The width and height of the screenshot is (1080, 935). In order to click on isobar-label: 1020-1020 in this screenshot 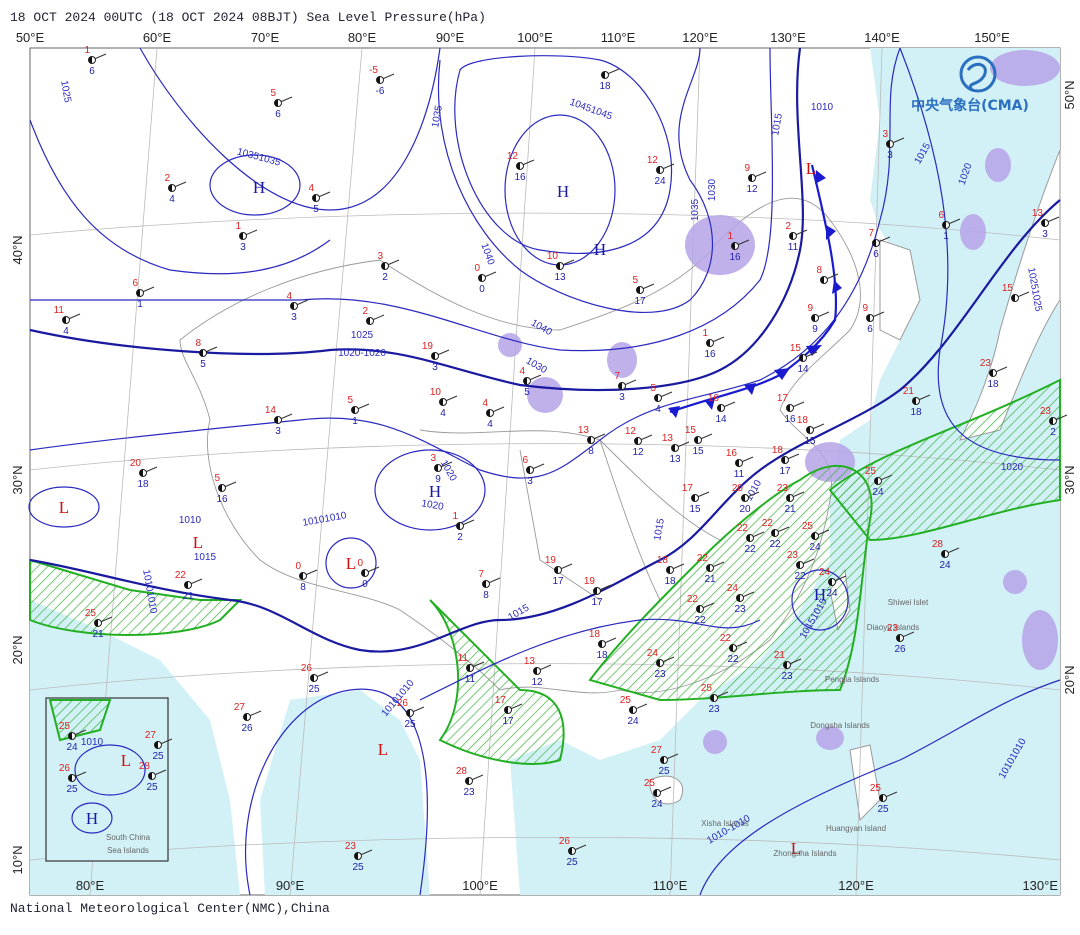, I will do `click(362, 353)`.